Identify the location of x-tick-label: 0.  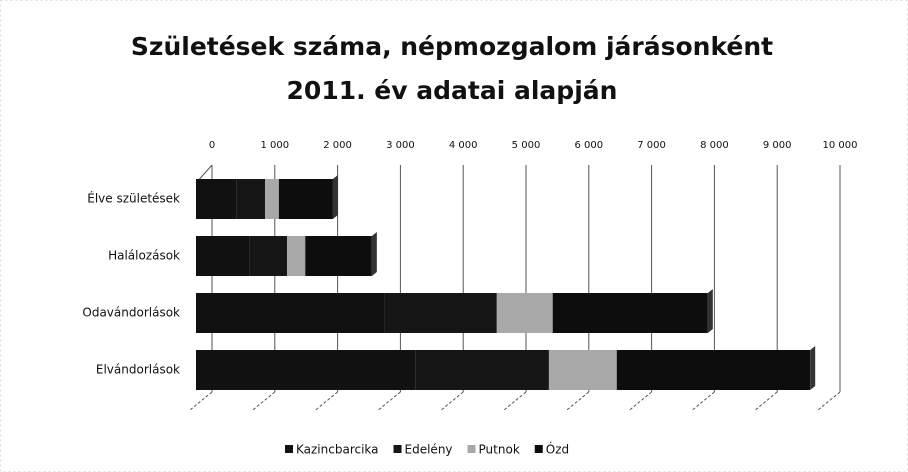
(212, 145).